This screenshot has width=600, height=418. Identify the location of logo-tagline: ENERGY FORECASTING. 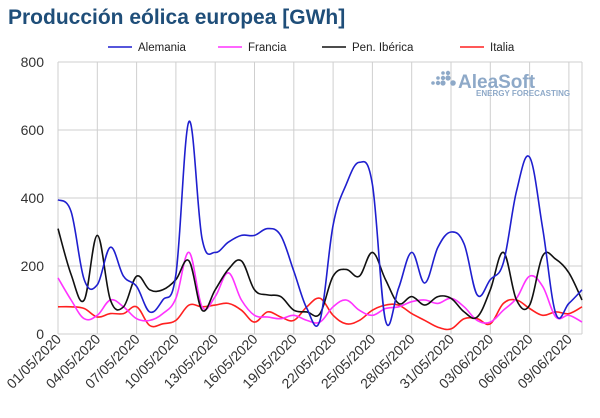
(523, 93).